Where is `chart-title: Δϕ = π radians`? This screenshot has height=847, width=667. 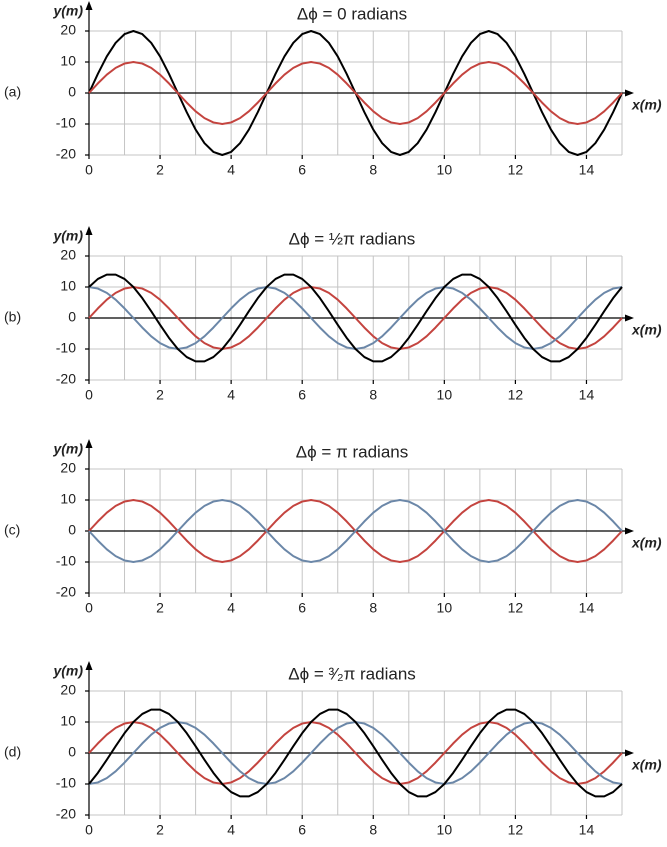 chart-title: Δϕ = π radians is located at coordinates (352, 451).